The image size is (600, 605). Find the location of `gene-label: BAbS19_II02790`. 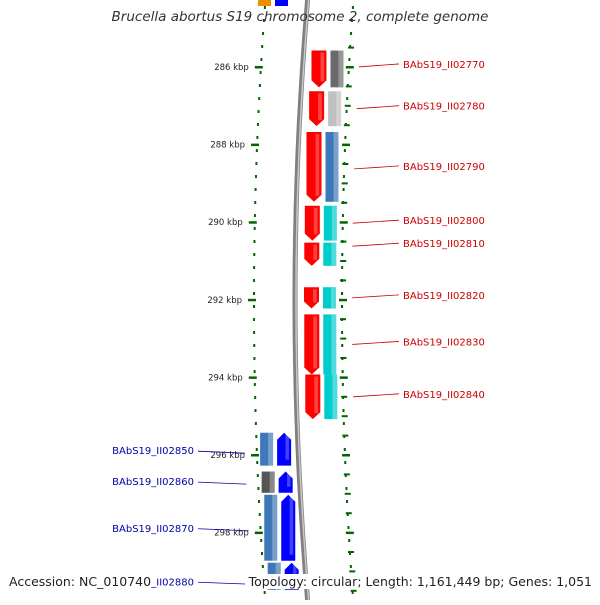

gene-label: BAbS19_II02790 is located at coordinates (444, 167).